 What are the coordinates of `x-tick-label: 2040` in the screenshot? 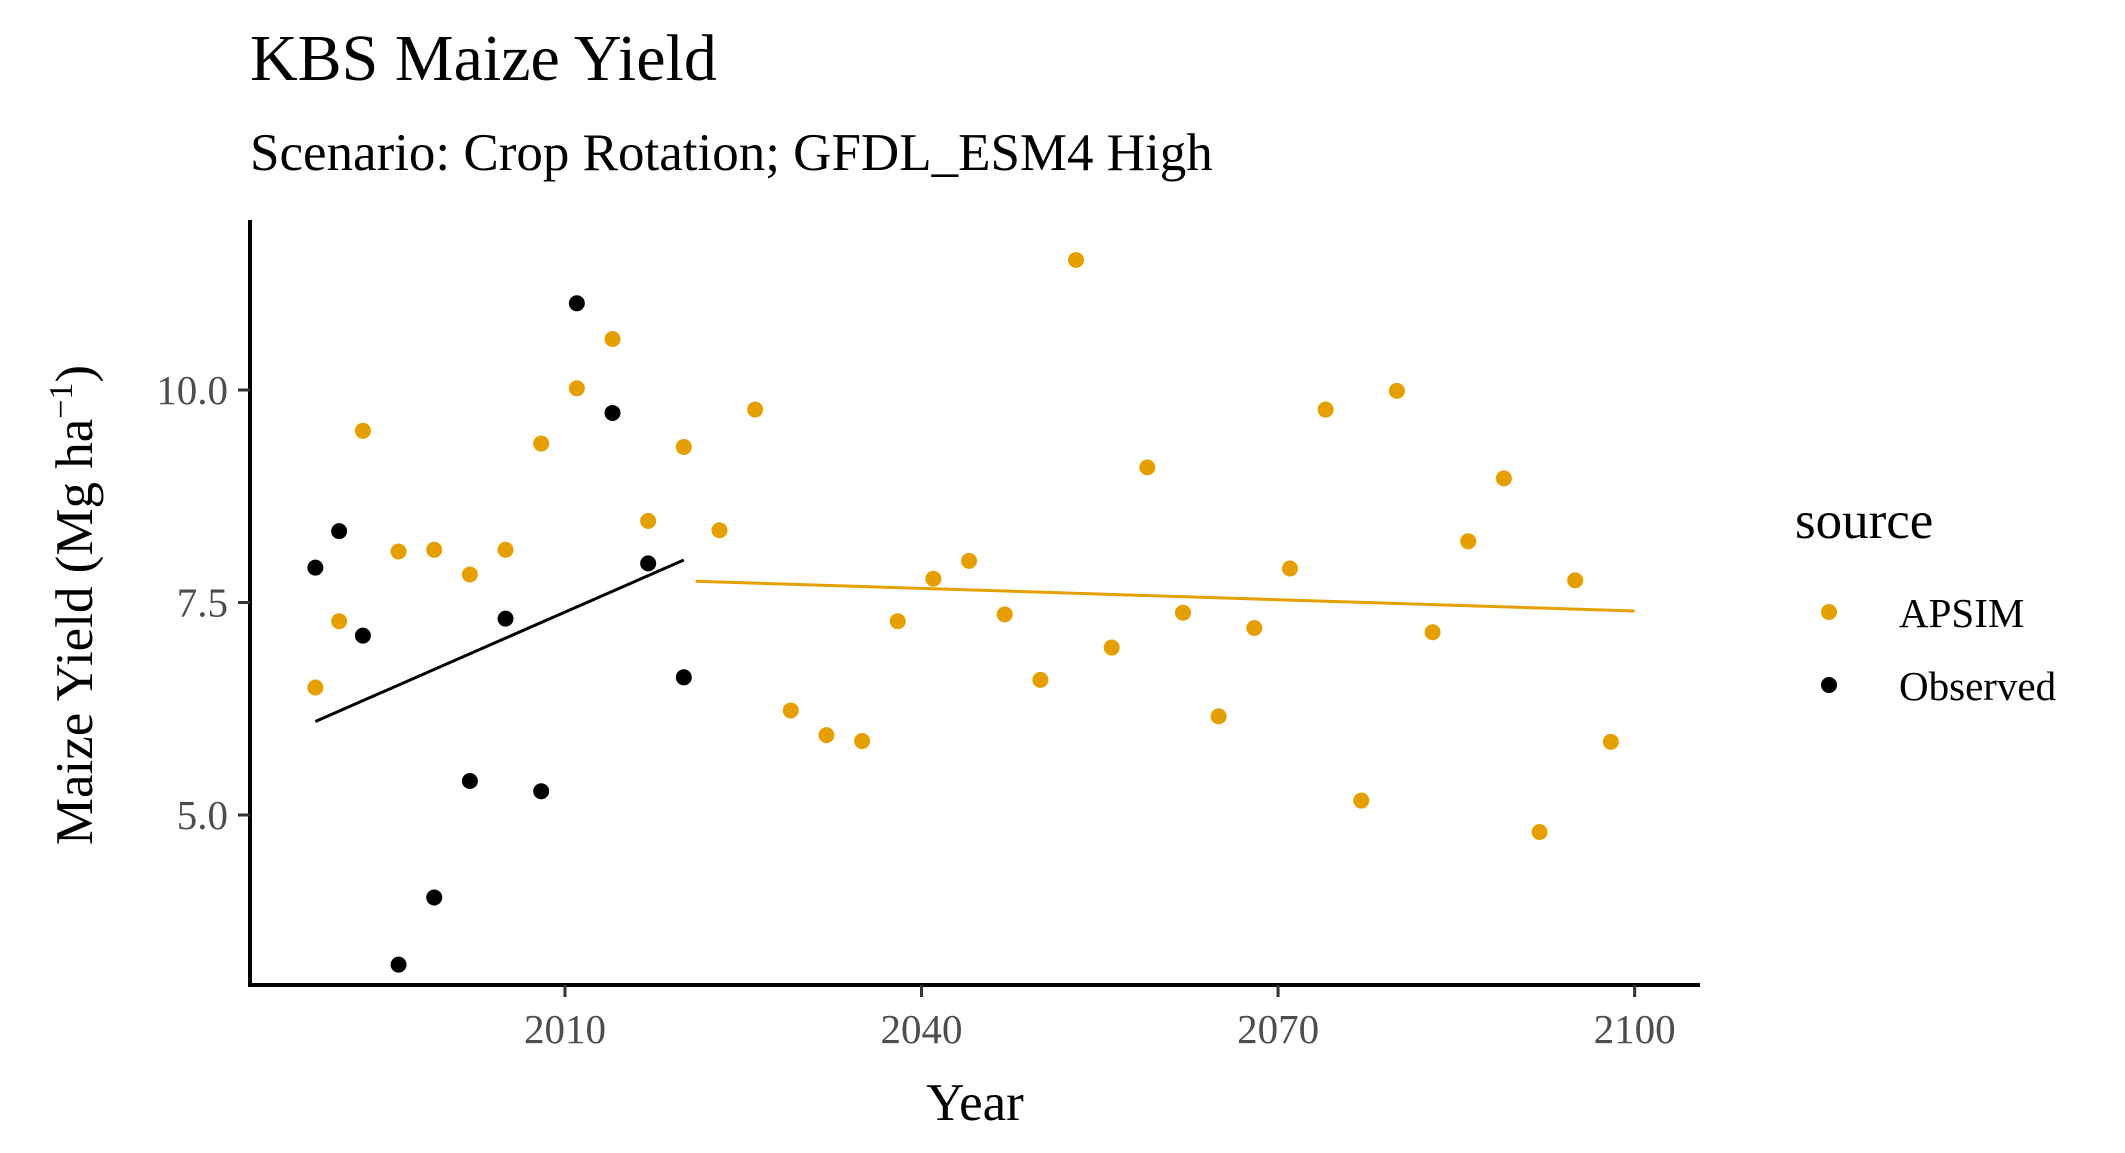 It's located at (922, 1029).